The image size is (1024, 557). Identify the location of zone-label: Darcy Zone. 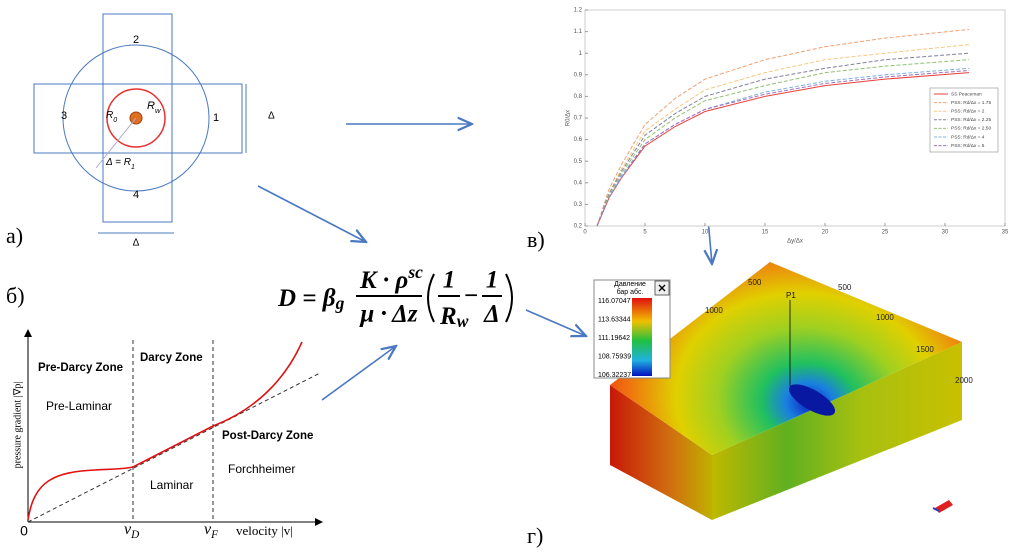
(171, 358).